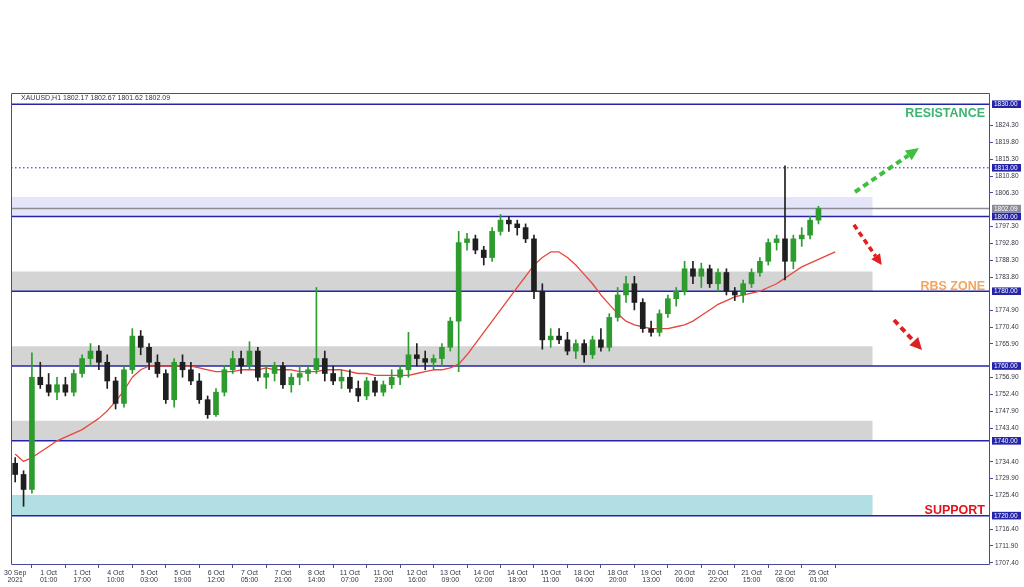 The width and height of the screenshot is (1024, 587). I want to click on annotation: SUPPORT, so click(955, 510).